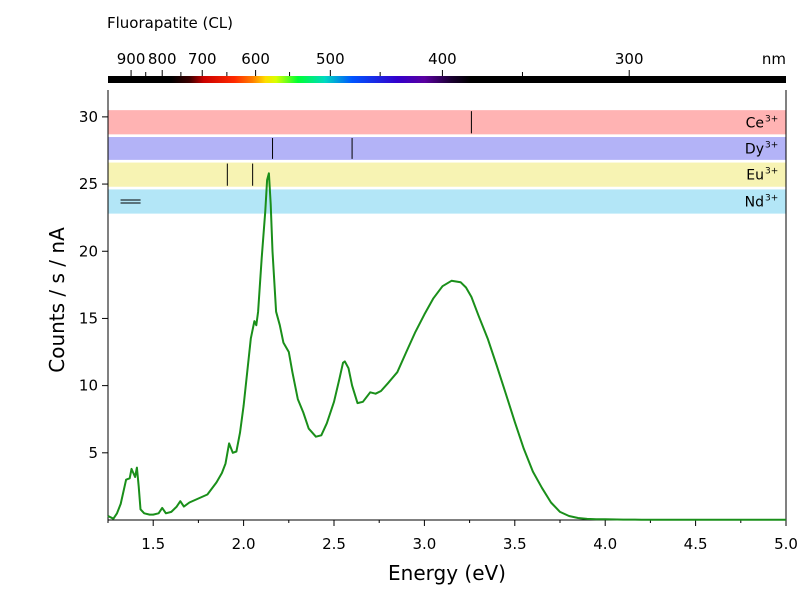  I want to click on x-tick-label: 3.0, so click(424, 544).